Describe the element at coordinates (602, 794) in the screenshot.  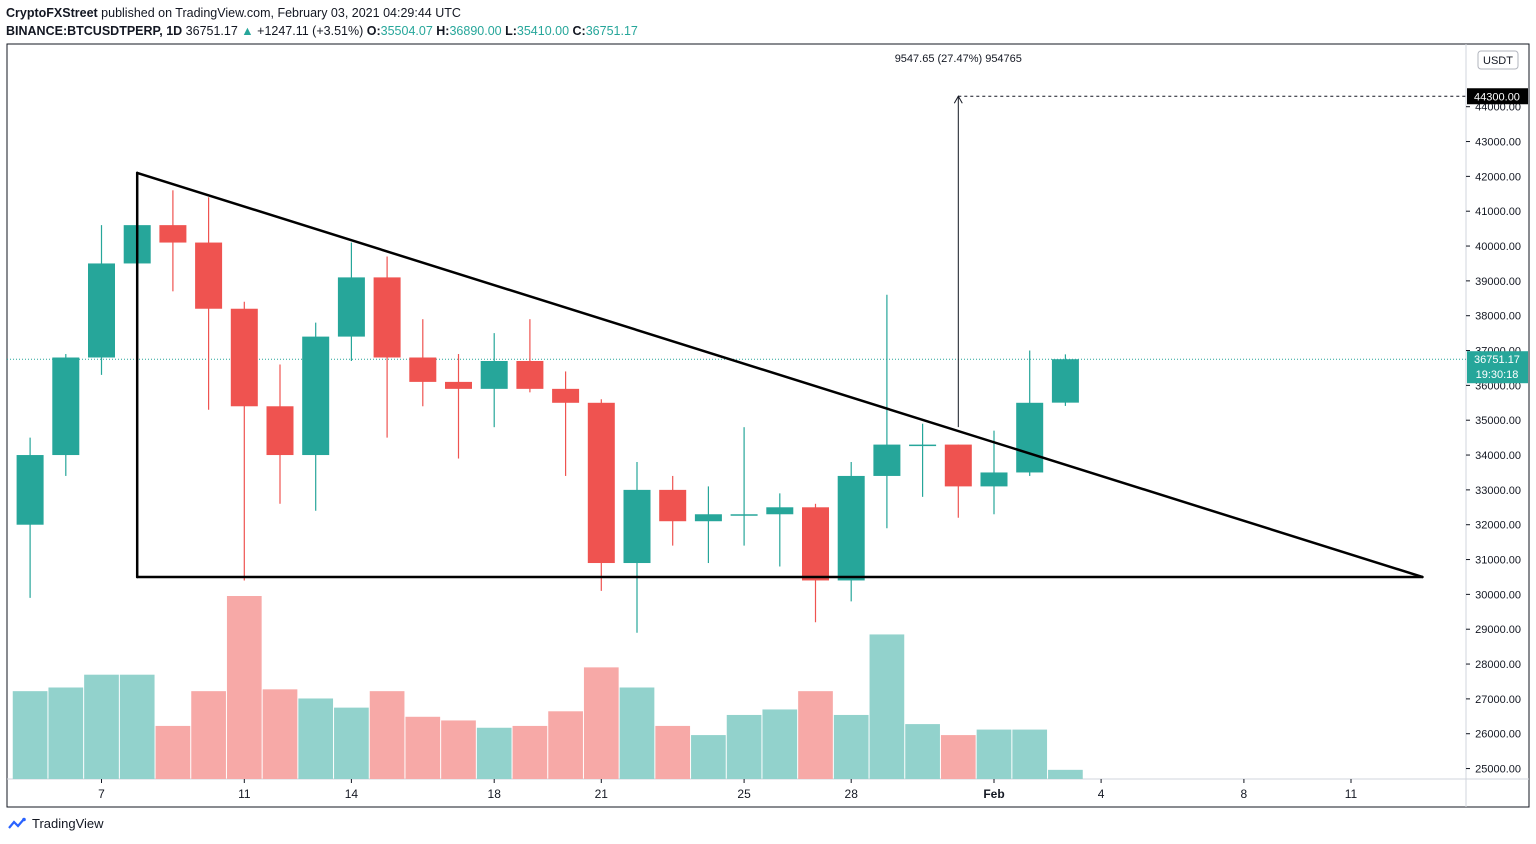
I see `x-tick-label: 21` at that location.